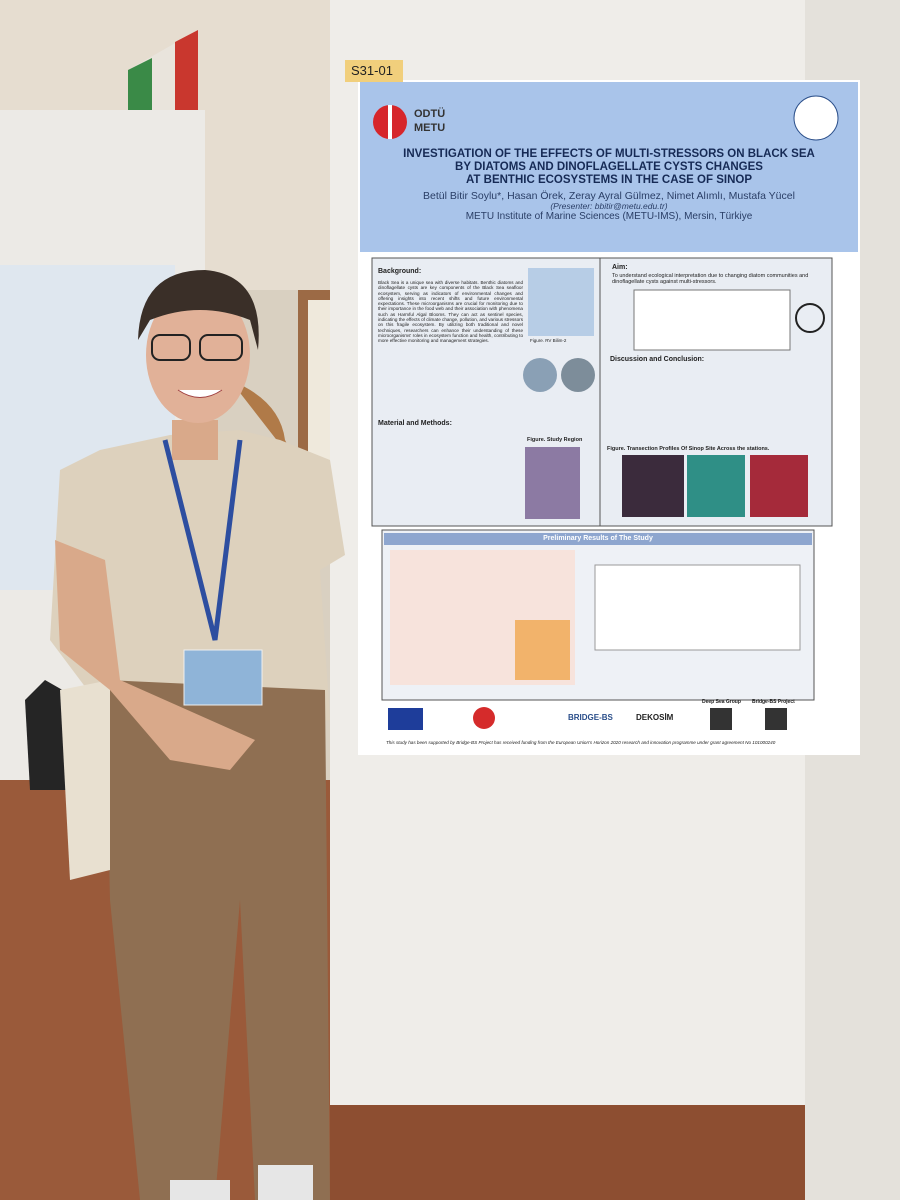  I want to click on label-tag, so click(374, 71).